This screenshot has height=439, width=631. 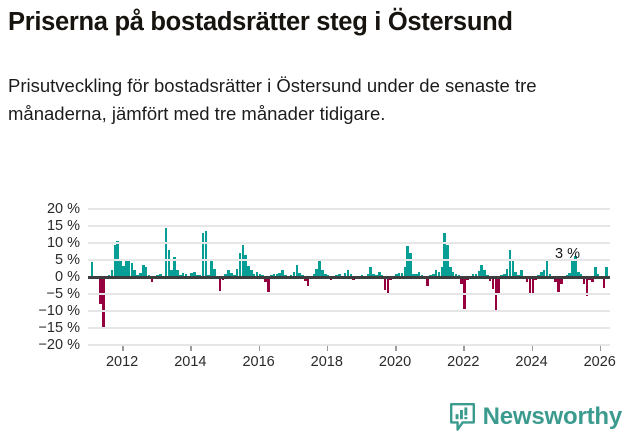 What do you see at coordinates (59, 311) in the screenshot?
I see `y-axis-tick-label: −10 %` at bounding box center [59, 311].